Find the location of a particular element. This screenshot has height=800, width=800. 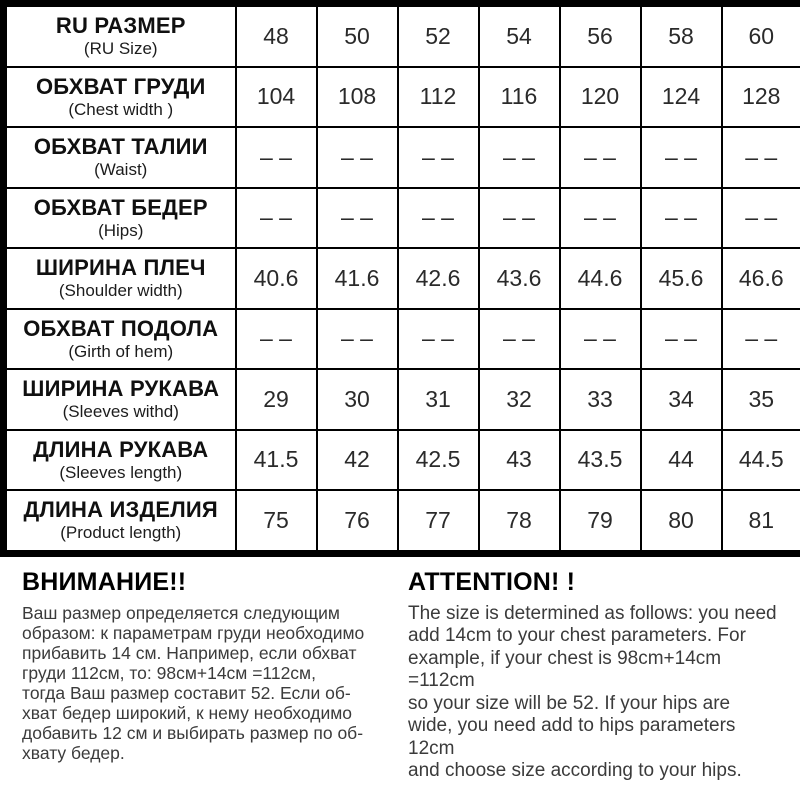

table-row: RU РАЗМЕР (RU Size) 48 50 52 54 56 58 60 is located at coordinates (401, 35).